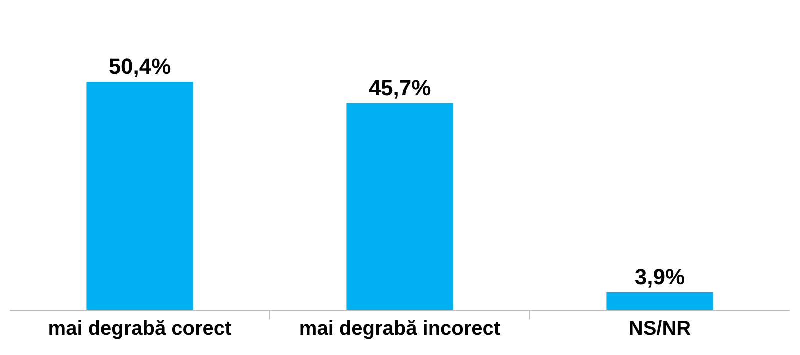  I want to click on x-tick-label: mai degrabă incorect, so click(400, 329).